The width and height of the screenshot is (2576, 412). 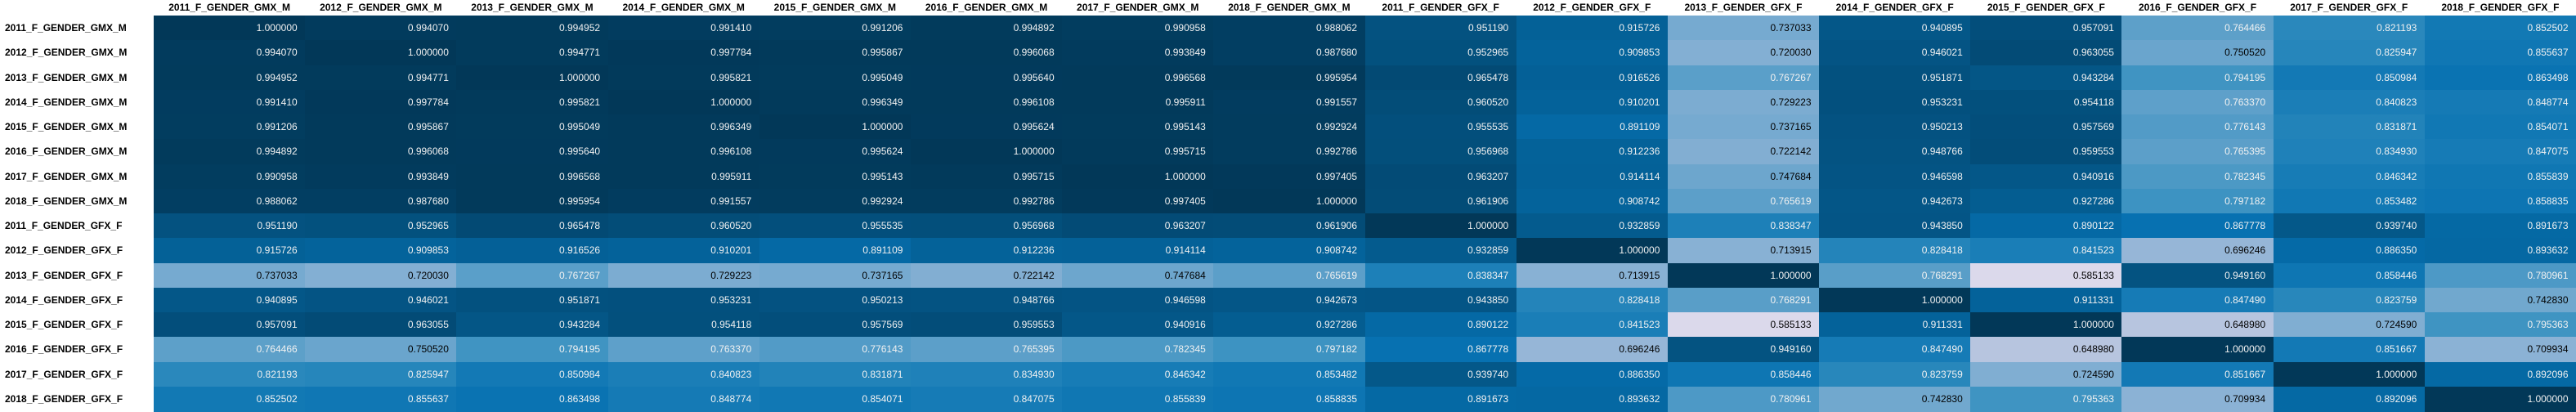 What do you see at coordinates (1440, 300) in the screenshot?
I see `heatmap-cell: 0.943850` at bounding box center [1440, 300].